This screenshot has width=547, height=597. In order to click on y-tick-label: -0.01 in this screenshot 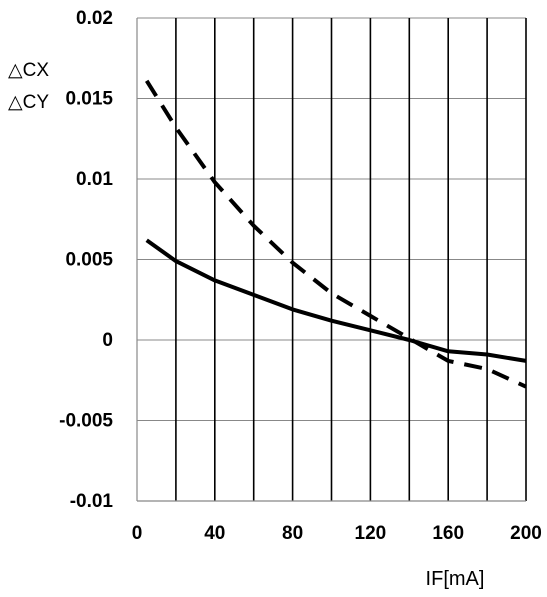, I will do `click(92, 501)`.